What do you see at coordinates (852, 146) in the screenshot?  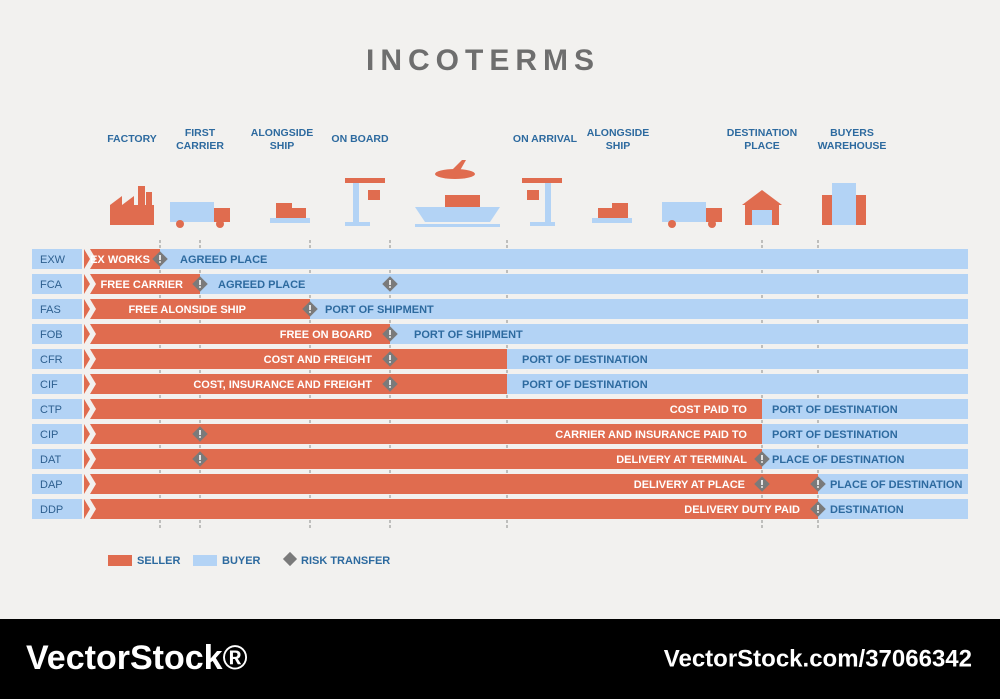 I see `stage-label: WAREHOUSE` at bounding box center [852, 146].